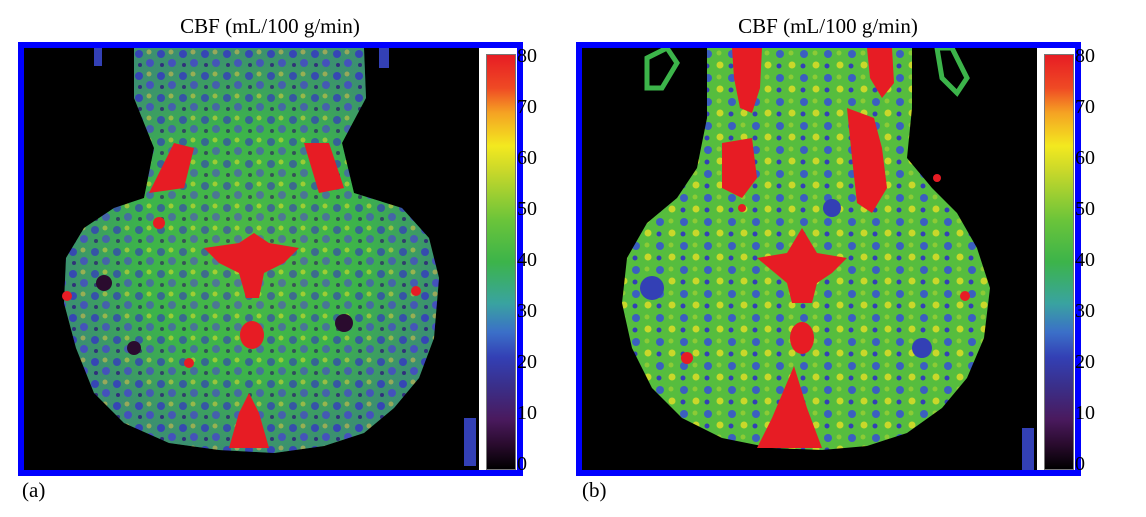  Describe the element at coordinates (1085, 158) in the screenshot. I see `panel-b-tick-60: 60` at that location.